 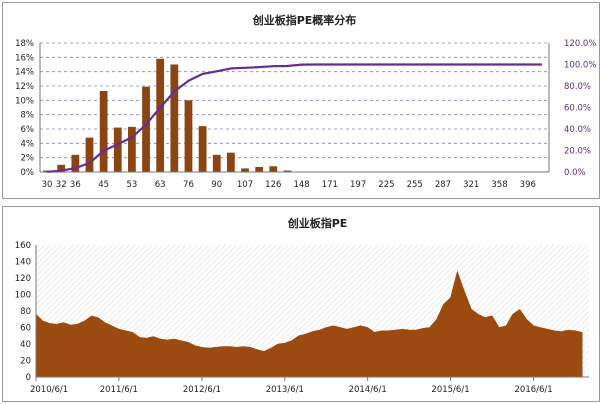 What do you see at coordinates (24, 87) in the screenshot?
I see `y-left-tick-label: 12%` at bounding box center [24, 87].